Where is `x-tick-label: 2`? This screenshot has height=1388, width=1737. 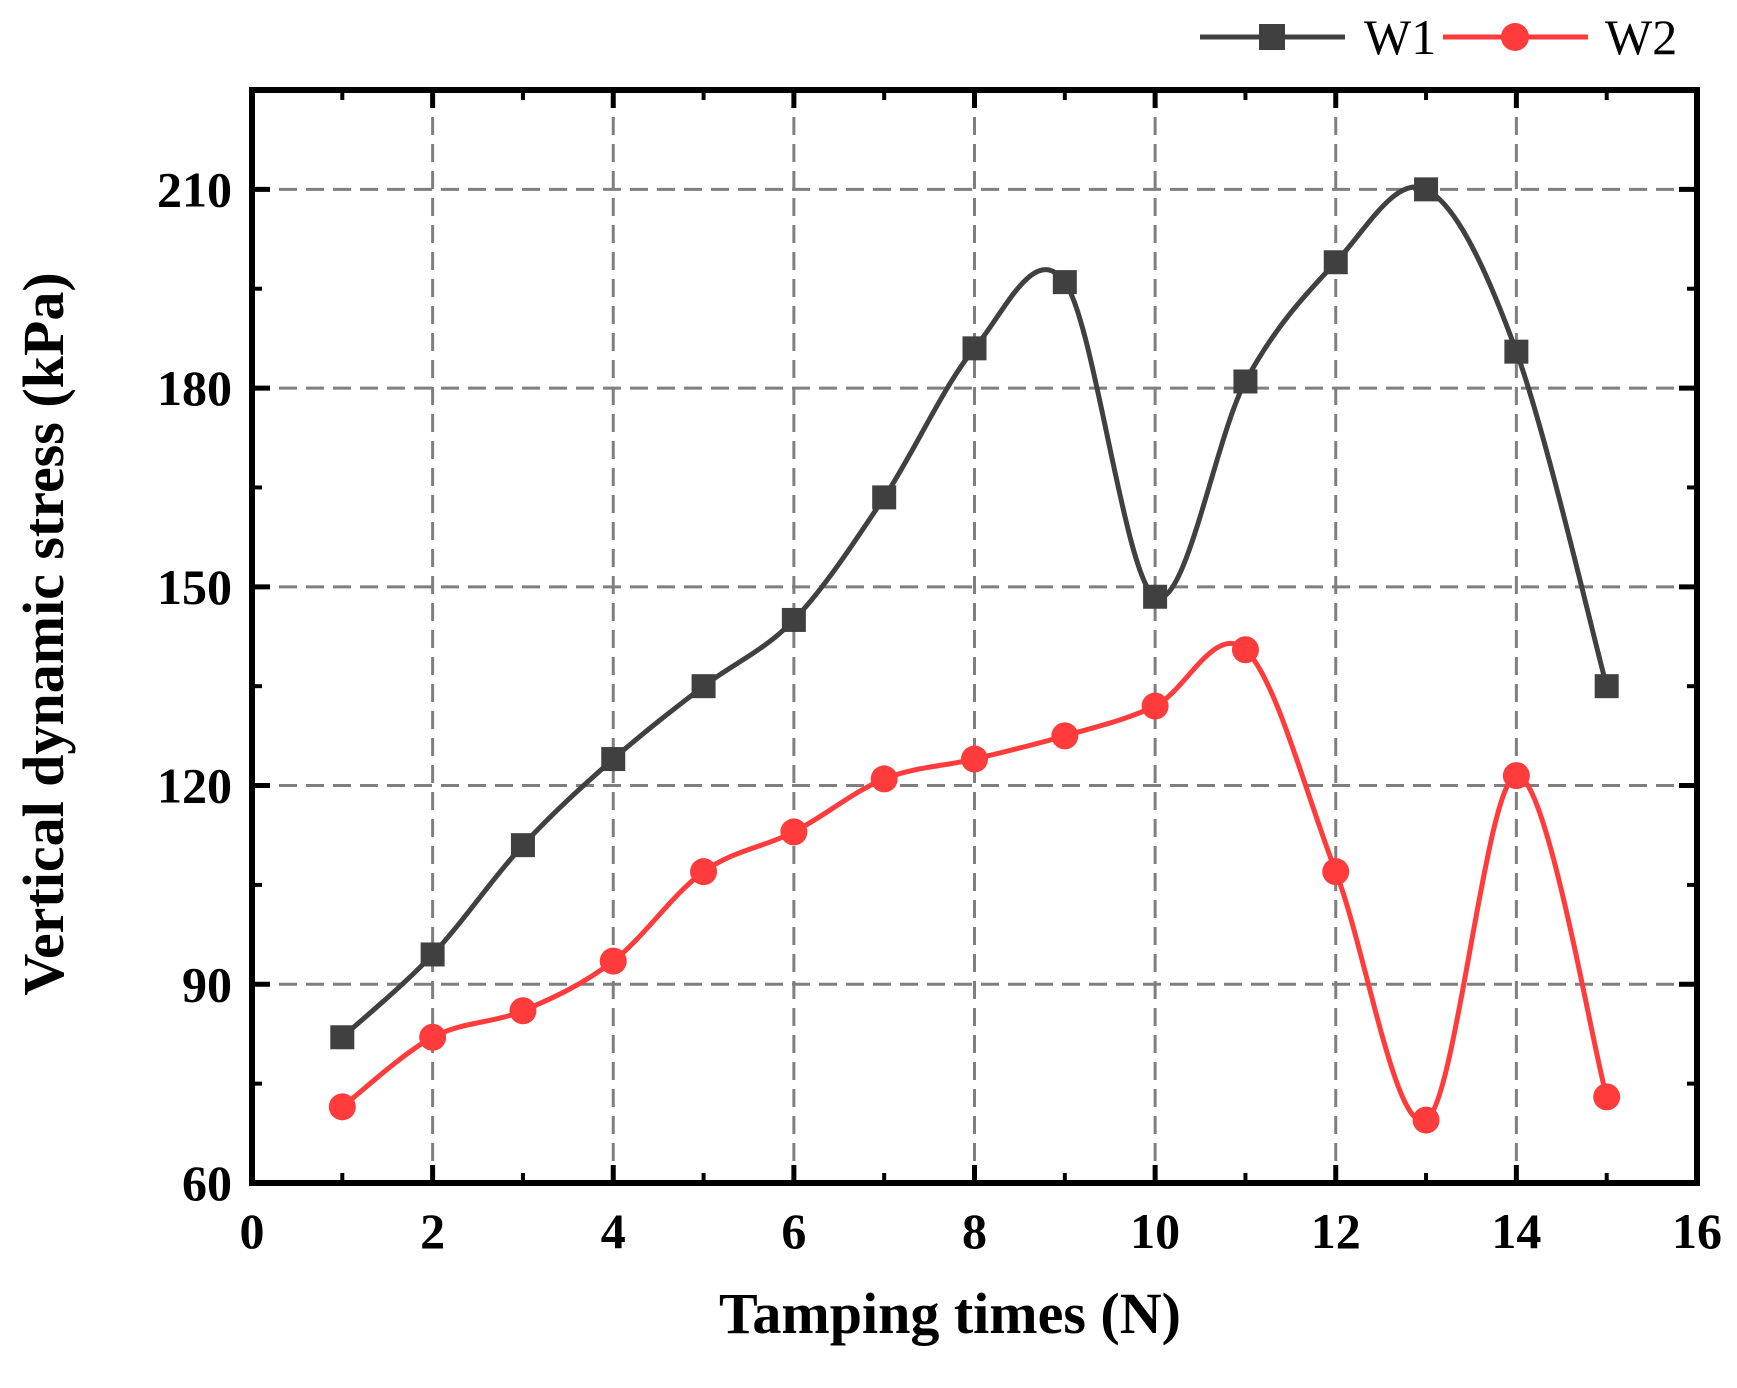 x-tick-label: 2 is located at coordinates (432, 1231).